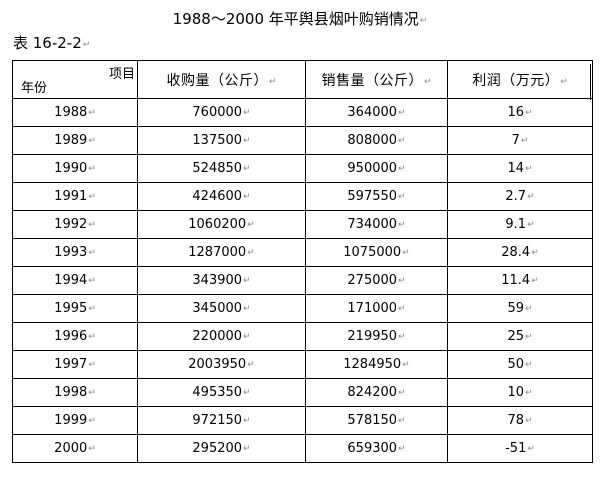 This screenshot has height=498, width=600. I want to click on purchase-value: 424600, so click(217, 196).